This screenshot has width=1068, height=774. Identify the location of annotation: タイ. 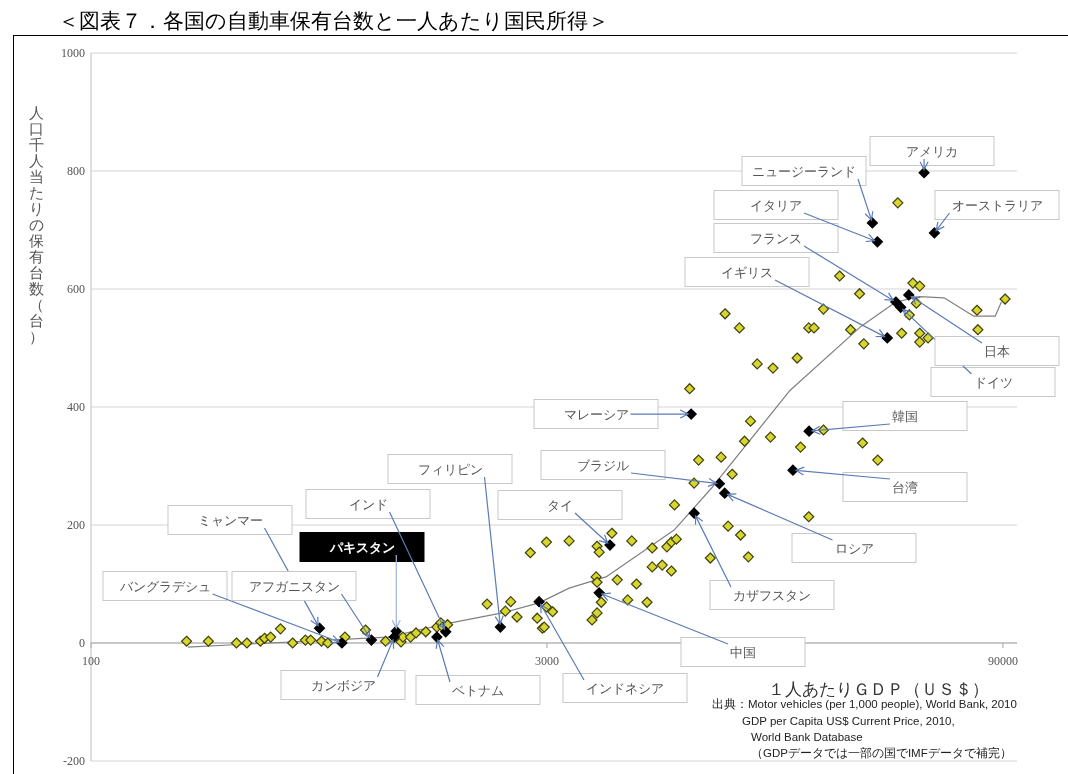
(560, 505).